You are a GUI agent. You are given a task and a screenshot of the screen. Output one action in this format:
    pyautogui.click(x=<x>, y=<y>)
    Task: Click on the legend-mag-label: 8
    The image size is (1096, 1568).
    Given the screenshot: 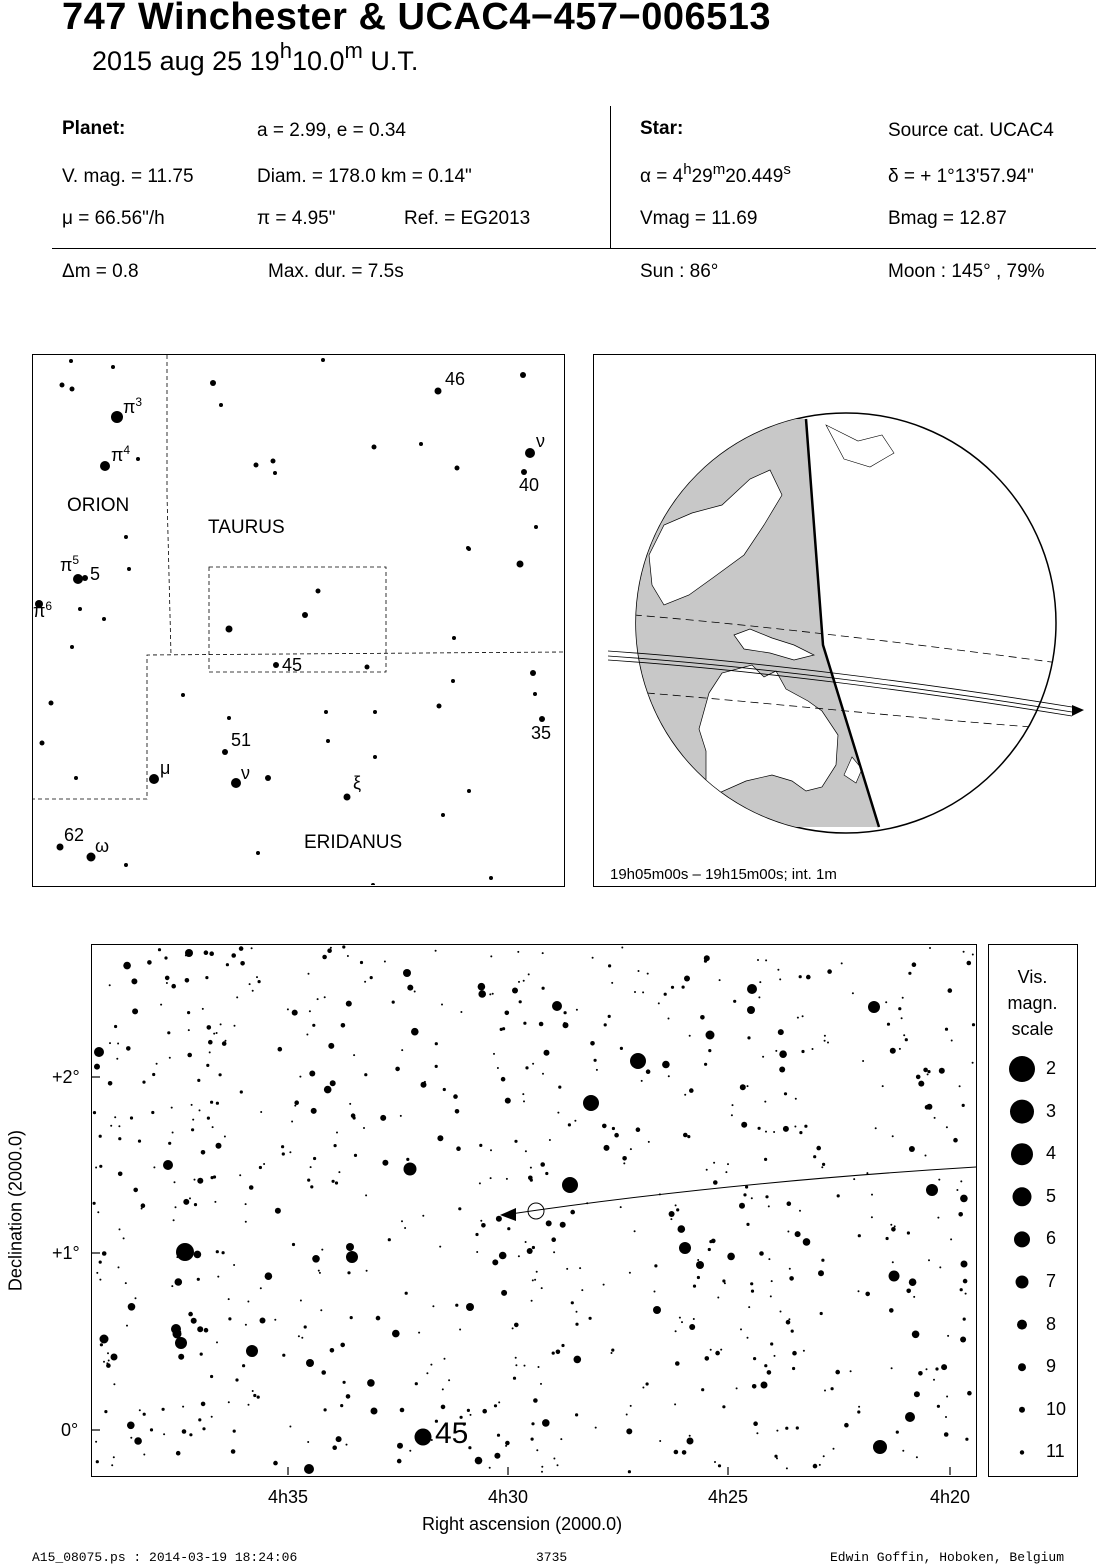 What is the action you would take?
    pyautogui.click(x=1051, y=1323)
    